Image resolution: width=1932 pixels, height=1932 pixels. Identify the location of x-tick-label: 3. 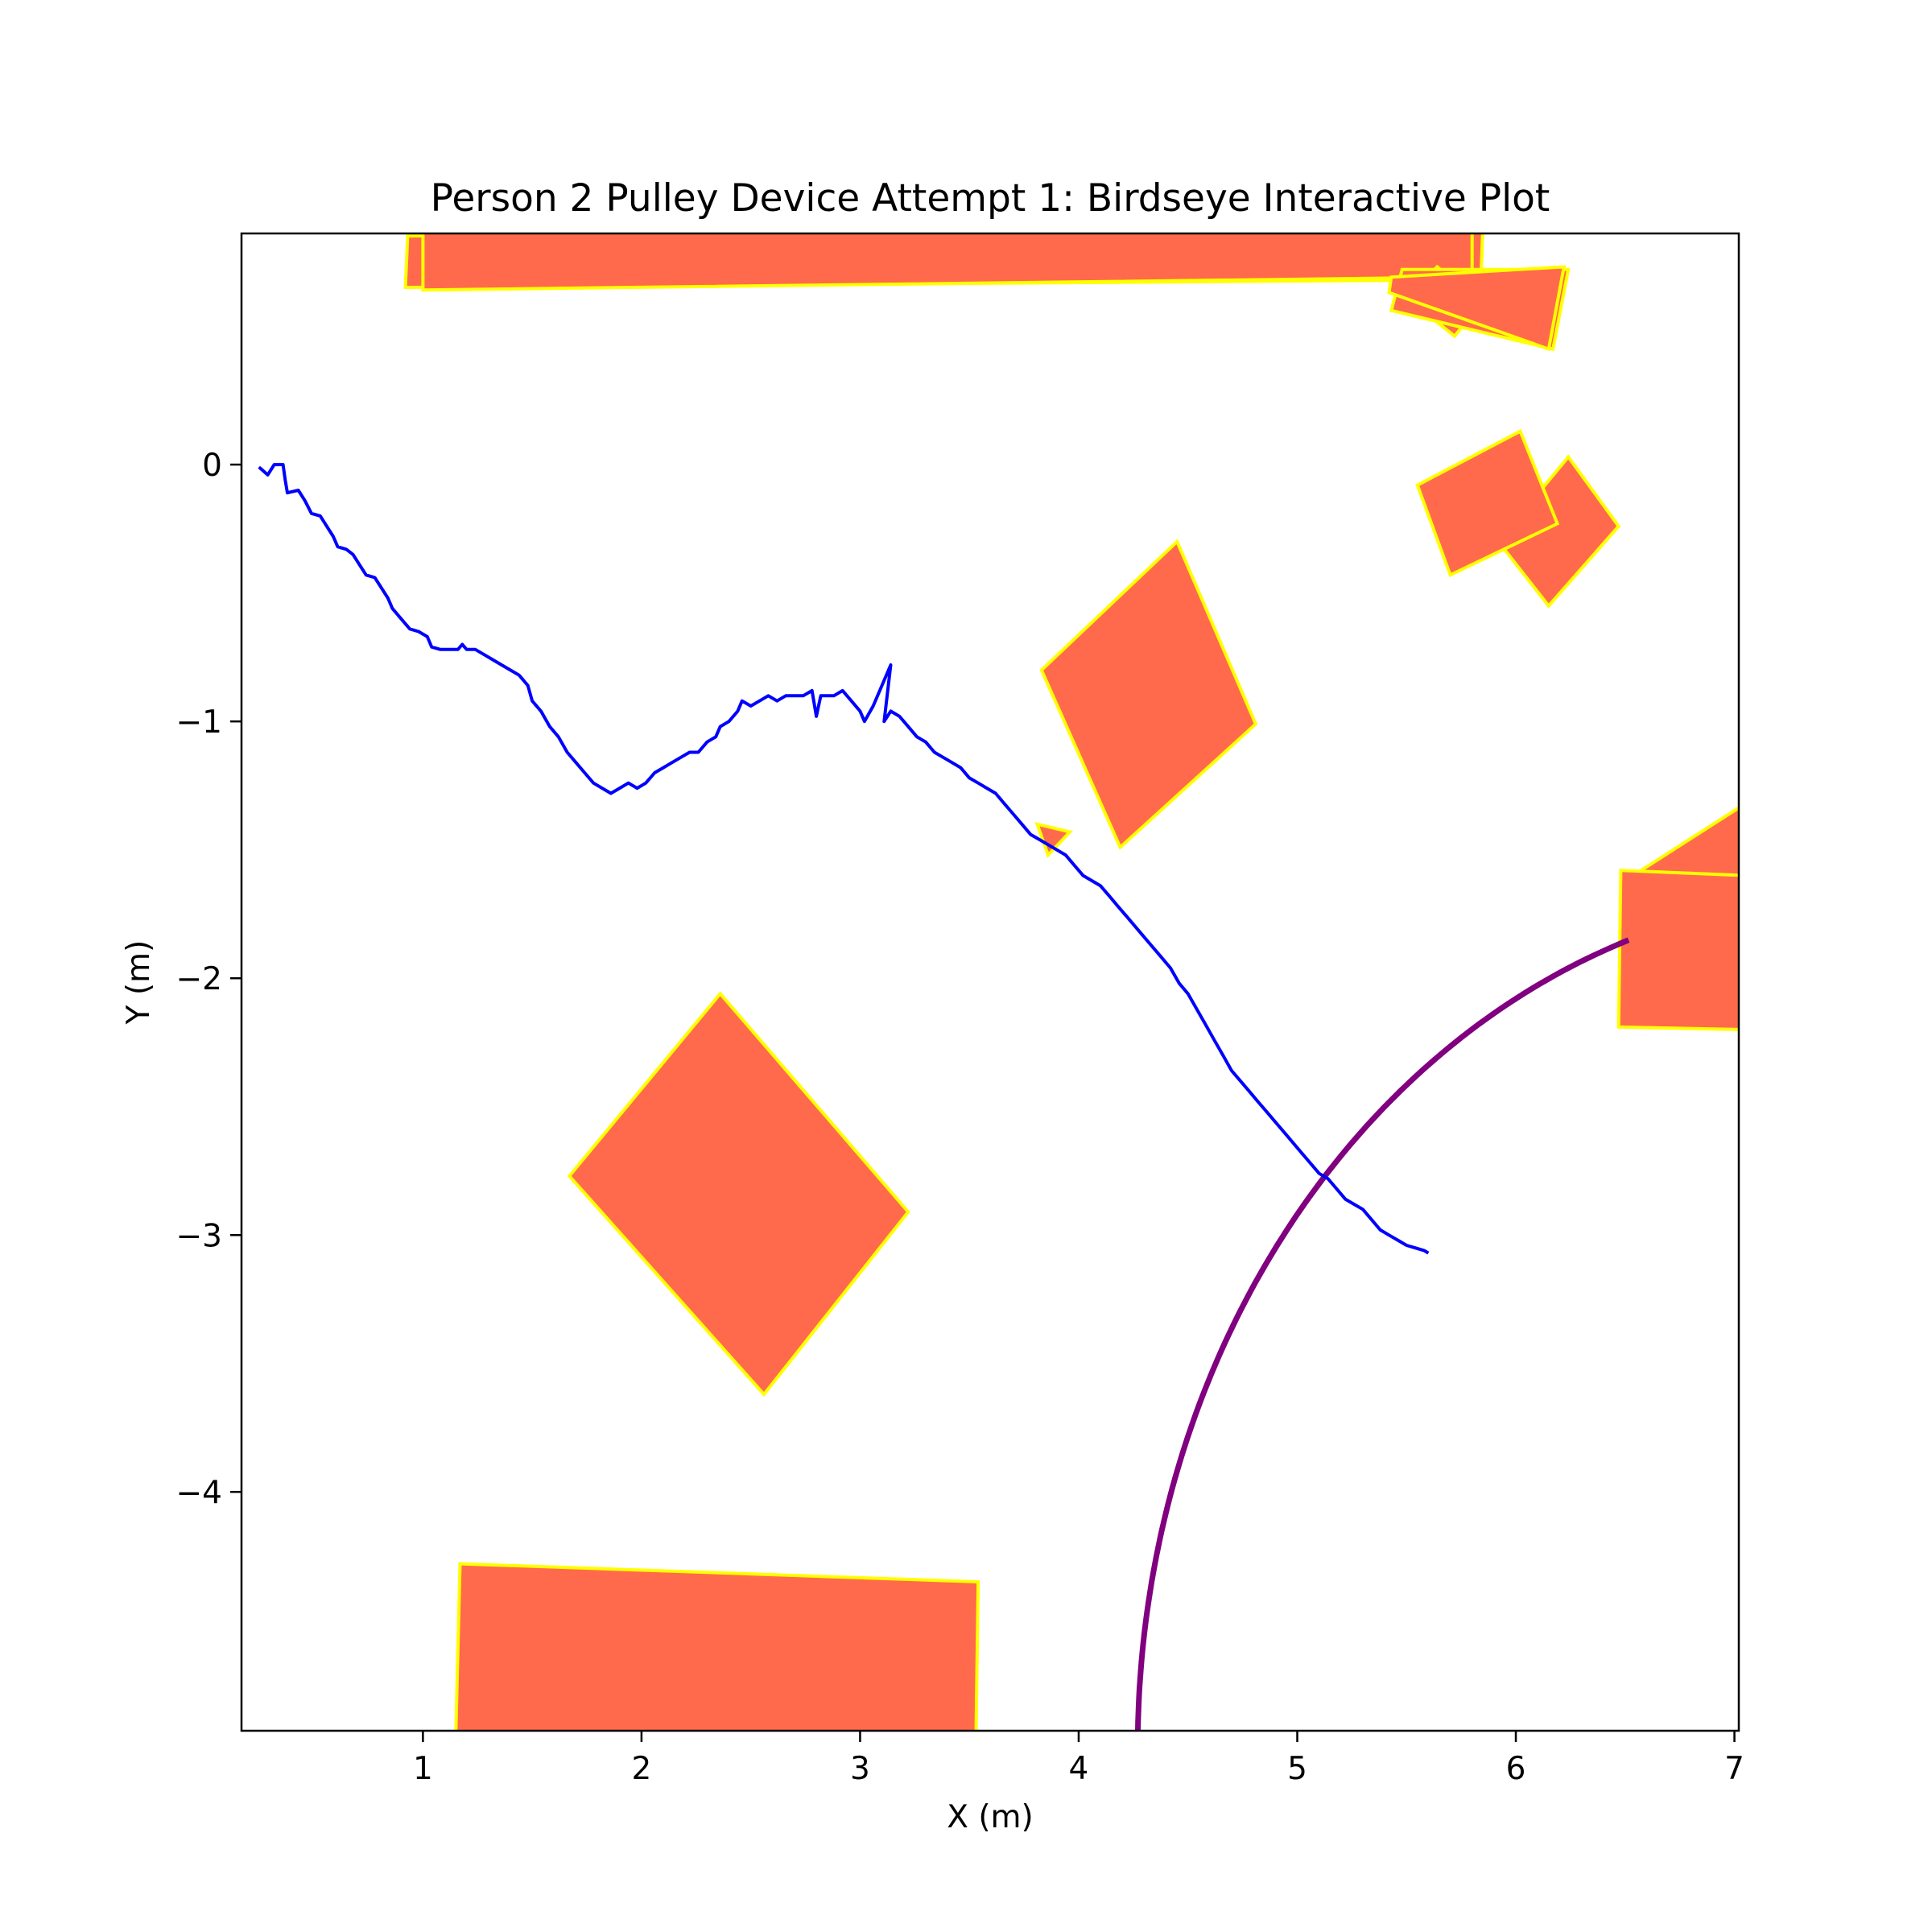
(860, 1769).